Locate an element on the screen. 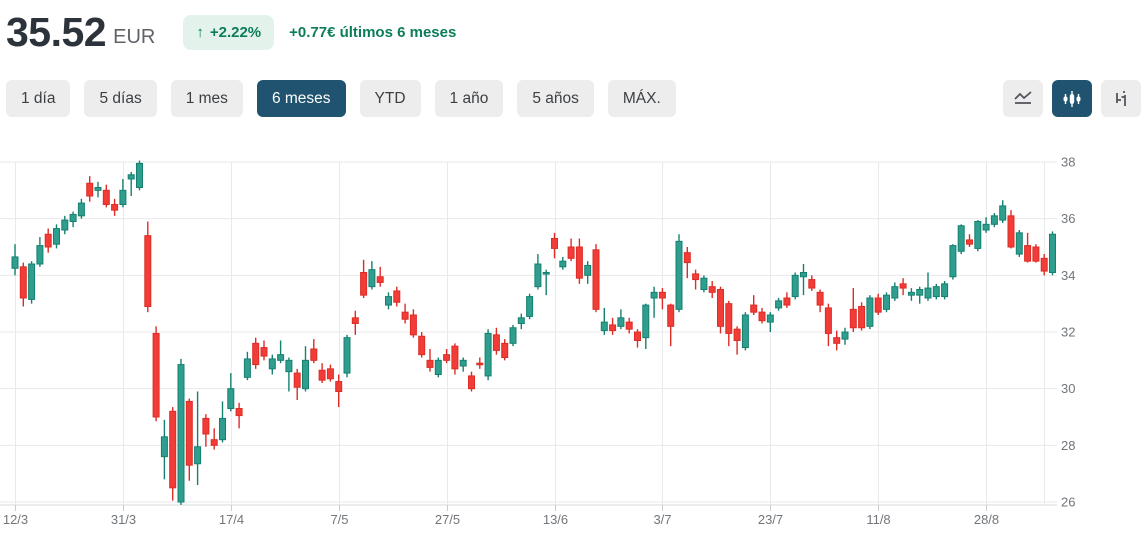 The width and height of the screenshot is (1147, 540). range-button-5y: 5 años is located at coordinates (555, 98).